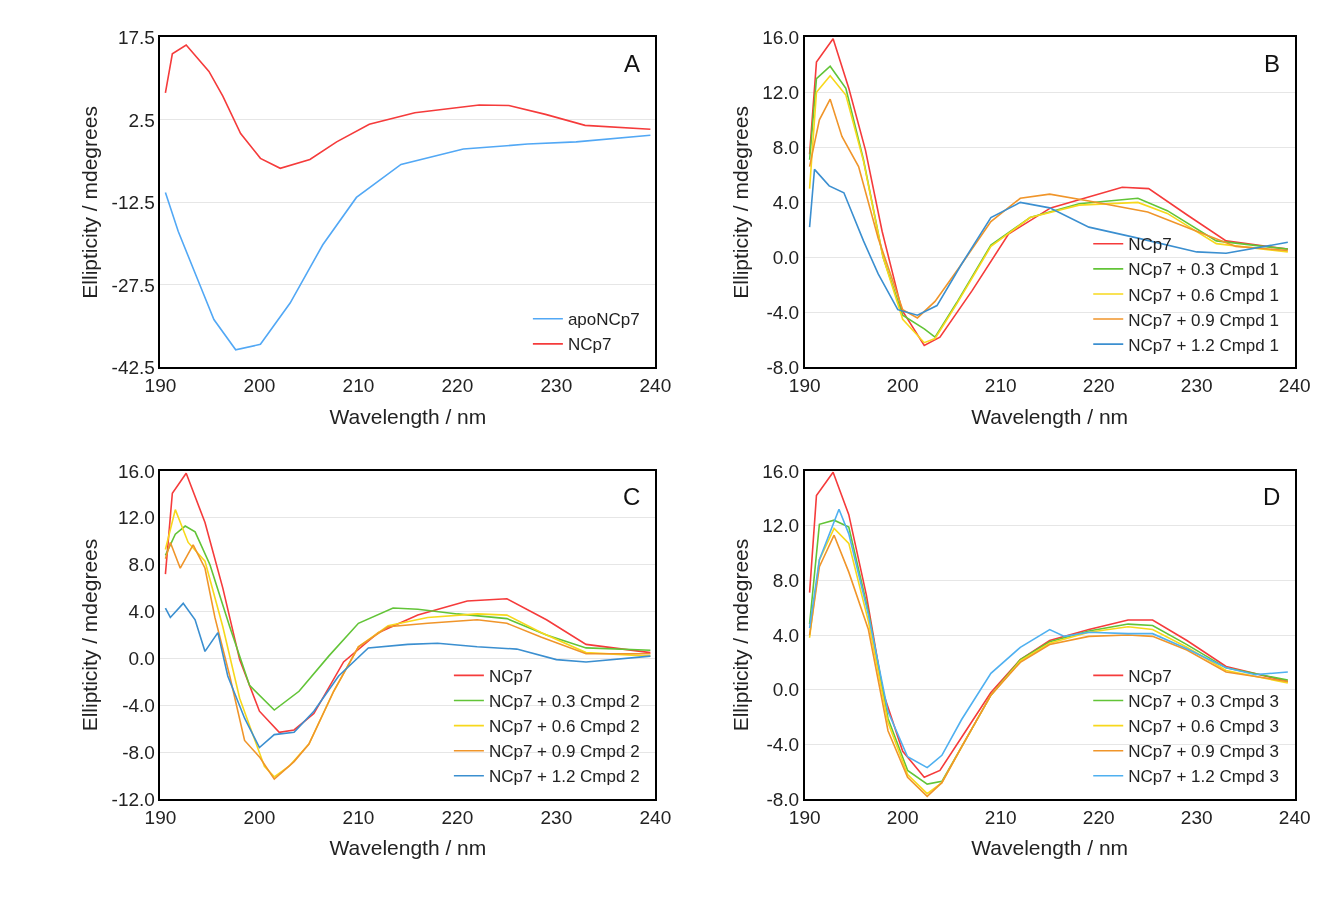 This screenshot has height=897, width=1339. Describe the element at coordinates (1272, 496) in the screenshot. I see `annotation: D` at that location.